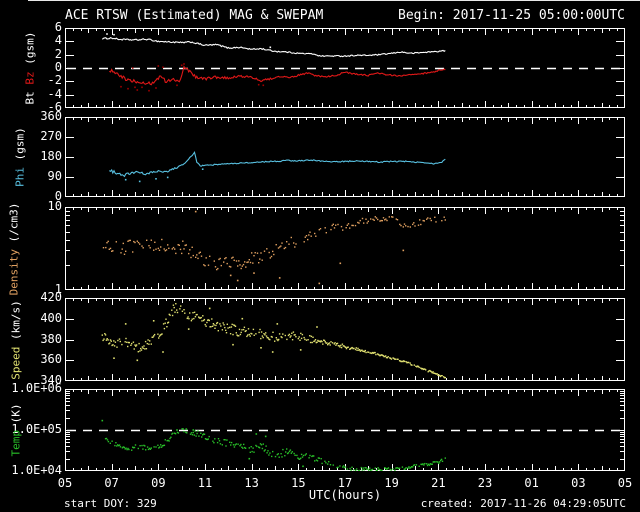 This screenshot has width=640, height=512. What do you see at coordinates (391, 483) in the screenshot?
I see `x-tick-label: 19` at bounding box center [391, 483].